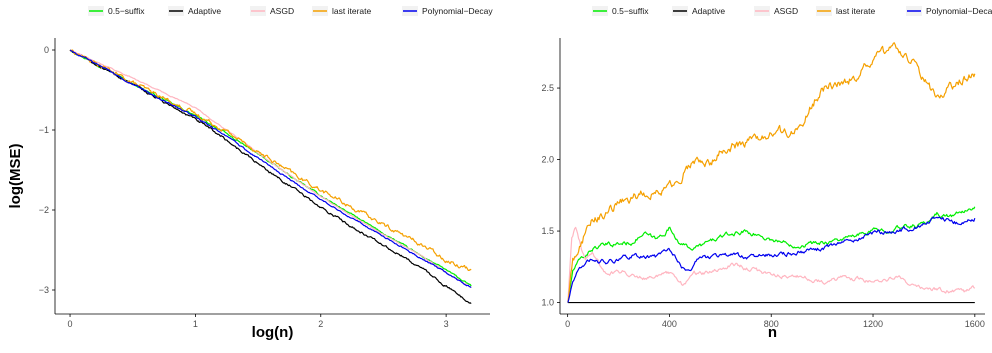  I want to click on y-axis-title: log(MSE), so click(15, 176).